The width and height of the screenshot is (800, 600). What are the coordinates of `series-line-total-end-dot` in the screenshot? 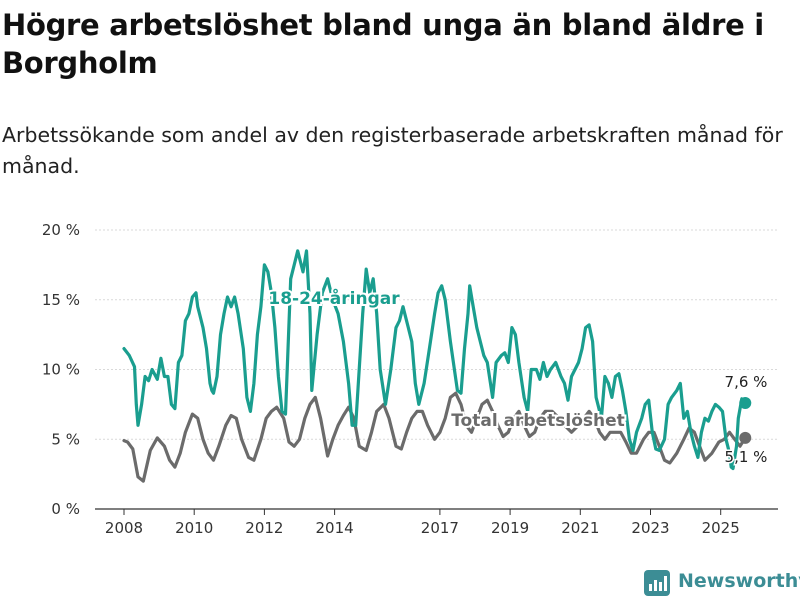 It's located at (745, 437).